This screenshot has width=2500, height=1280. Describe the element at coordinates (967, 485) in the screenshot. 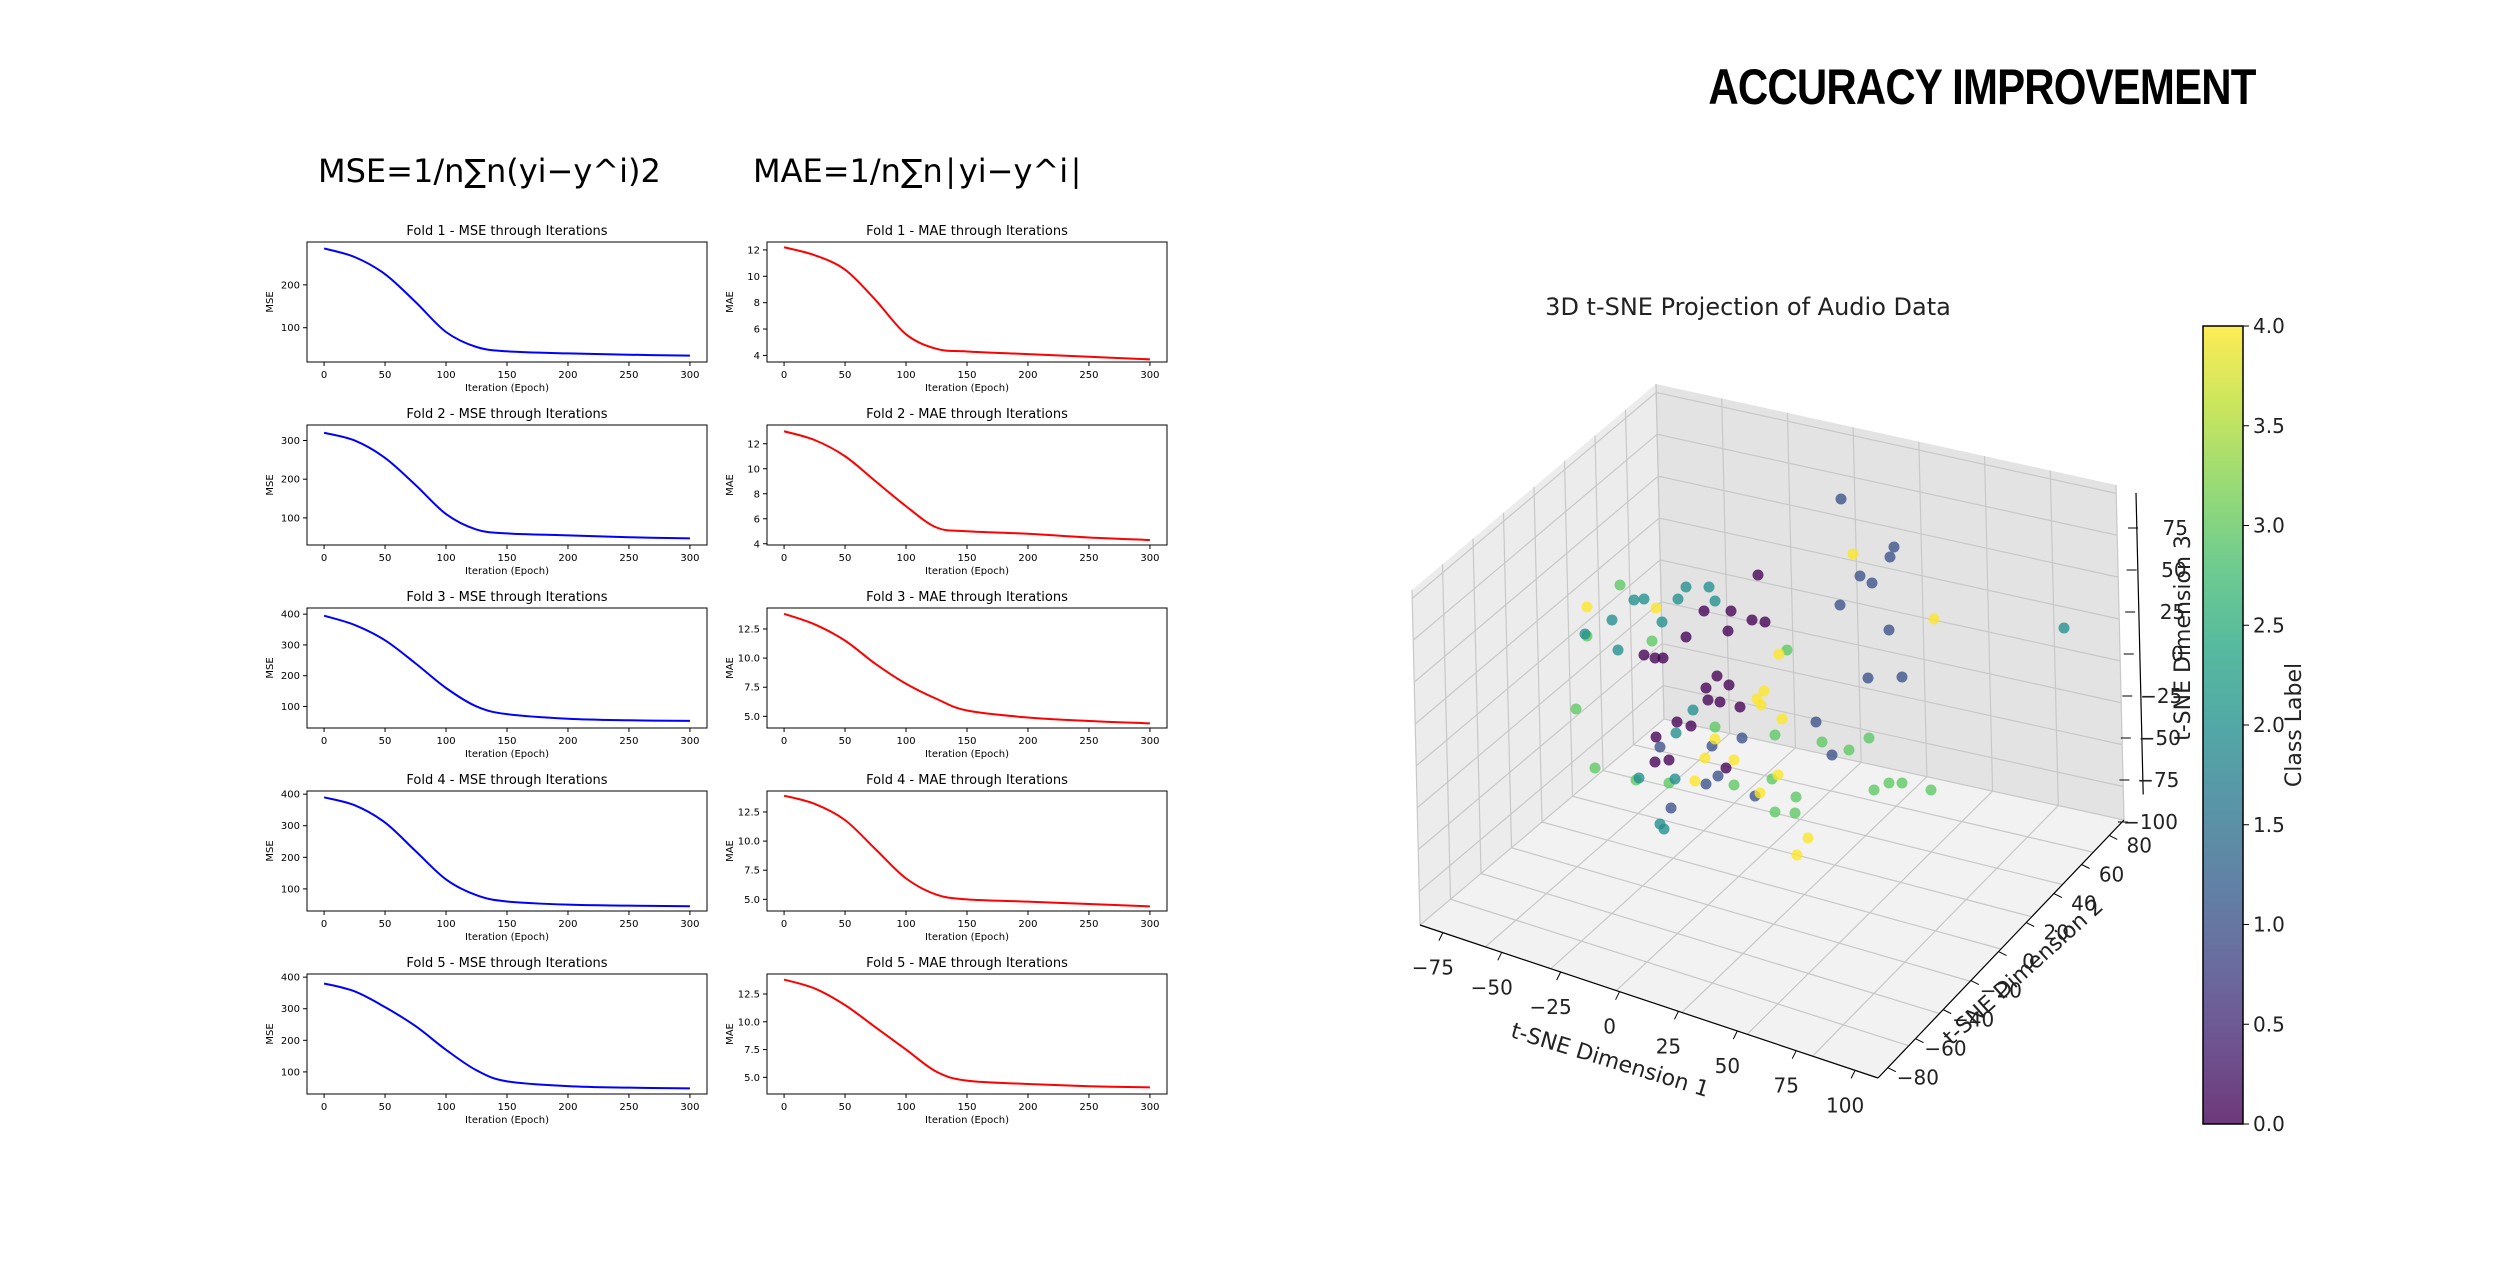

I see `plot-frame` at that location.